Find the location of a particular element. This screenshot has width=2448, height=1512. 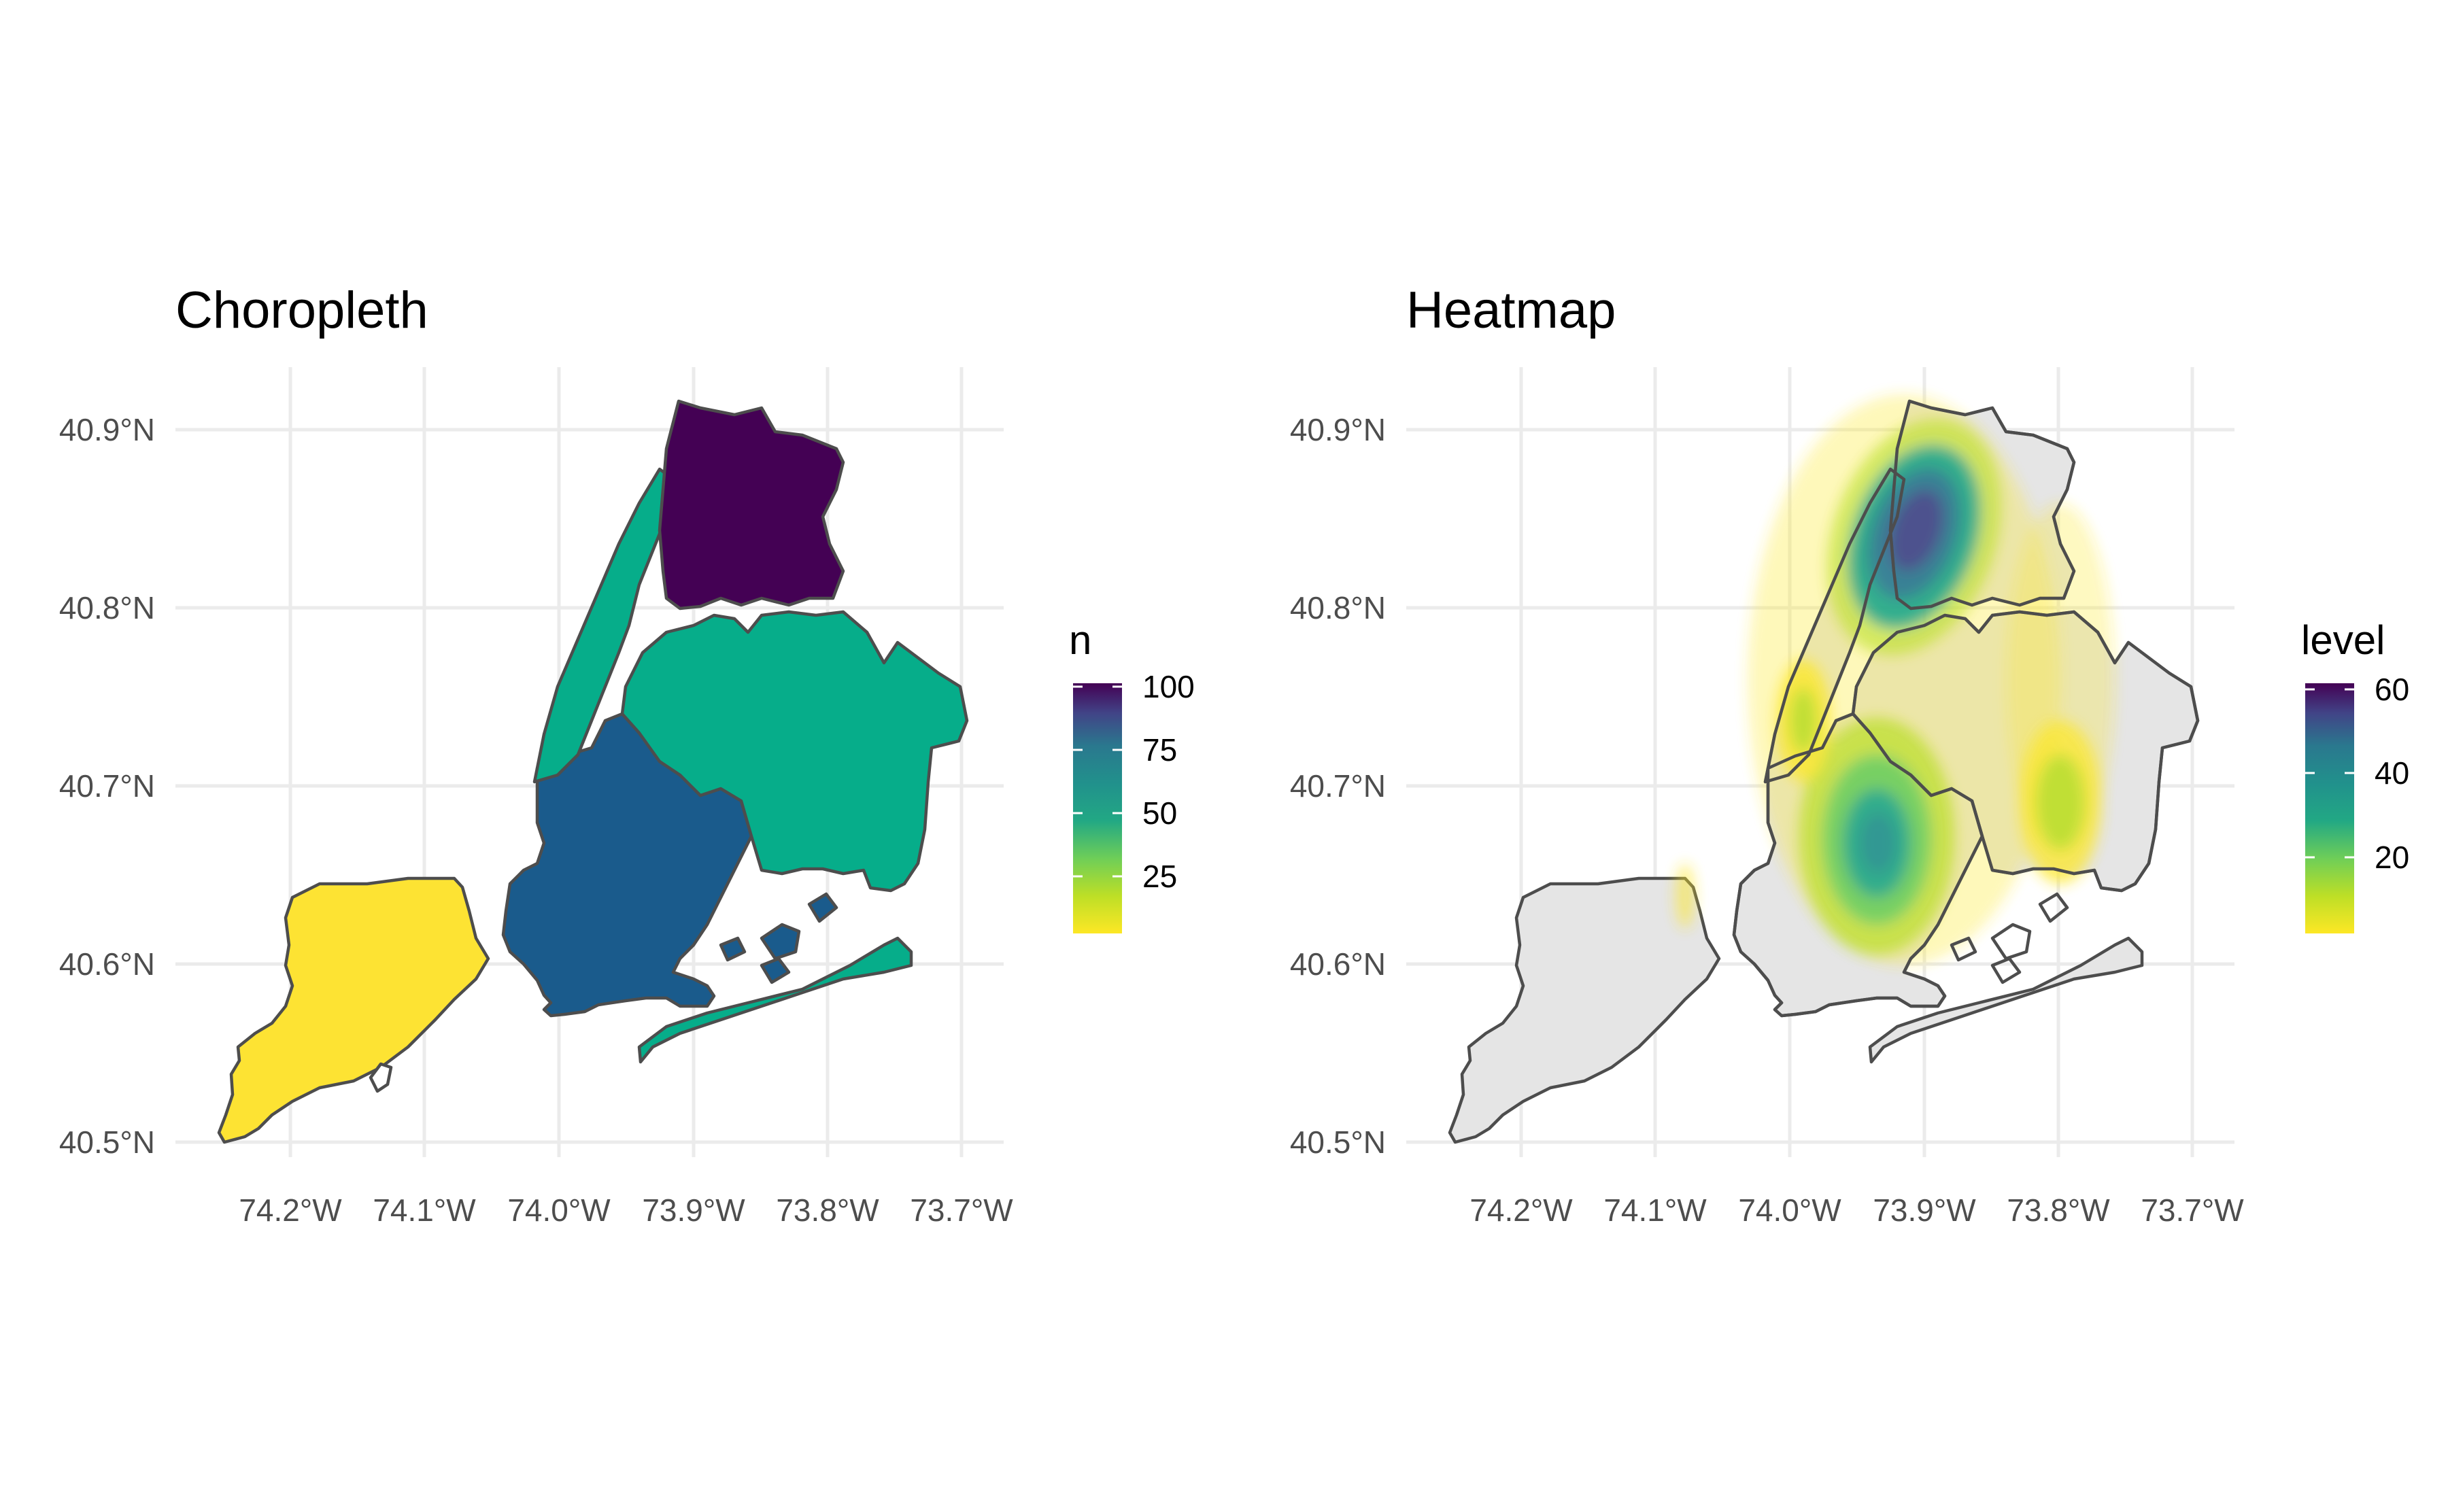

heatmap-title: Heatmap is located at coordinates (1511, 310).